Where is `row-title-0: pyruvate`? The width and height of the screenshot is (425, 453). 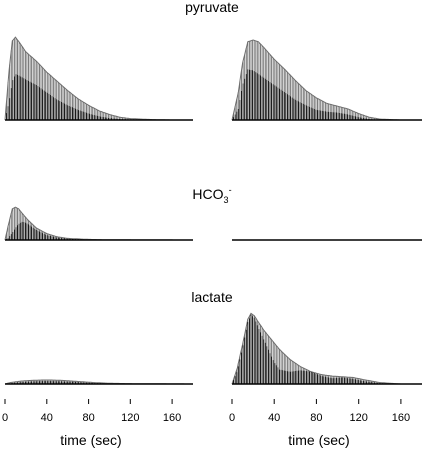 row-title-0: pyruvate is located at coordinates (212, 7).